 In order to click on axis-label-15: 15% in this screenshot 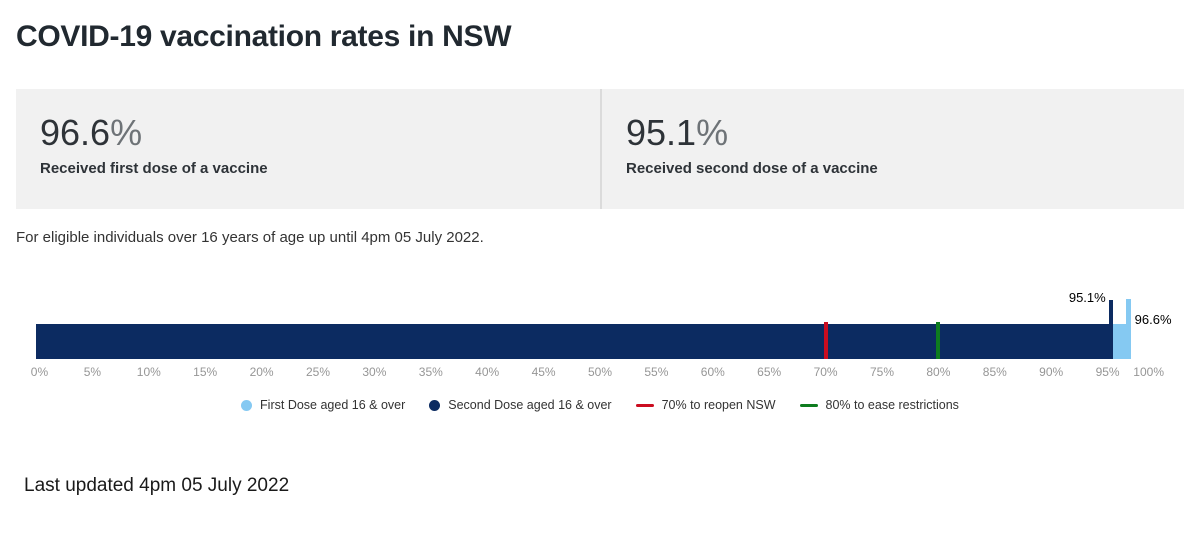, I will do `click(205, 372)`.